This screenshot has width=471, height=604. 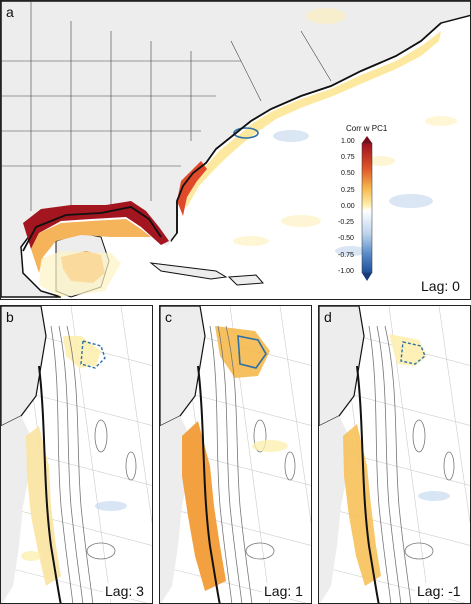 What do you see at coordinates (367, 277) in the screenshot?
I see `colorbar-bottom-arrow` at bounding box center [367, 277].